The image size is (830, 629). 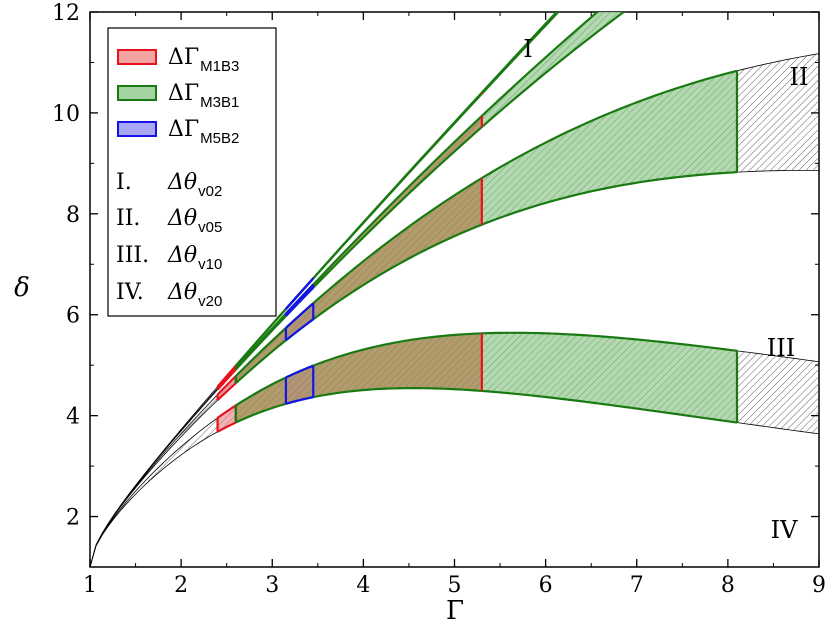 I want to click on legend-theta-IV-main: Δθ, so click(x=182, y=292).